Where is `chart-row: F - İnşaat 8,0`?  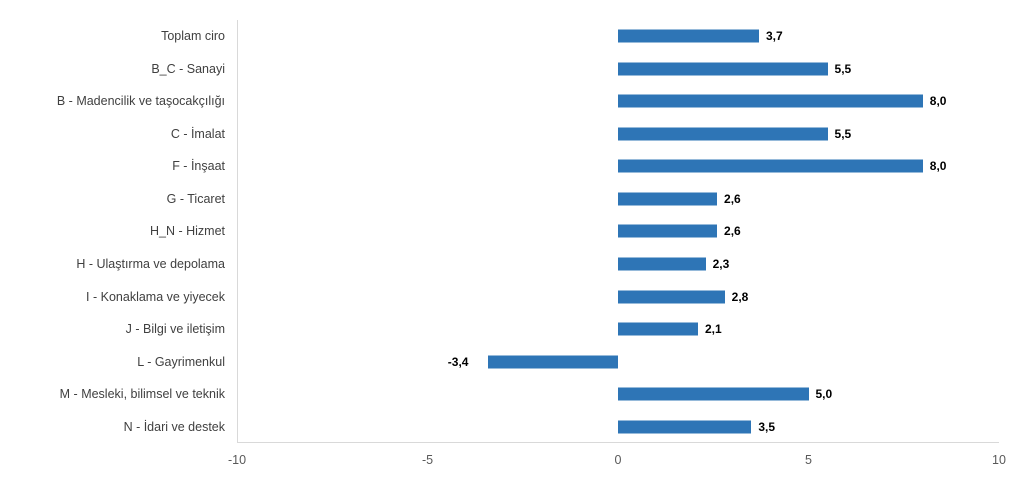 chart-row: F - İnşaat 8,0 is located at coordinates (512, 166).